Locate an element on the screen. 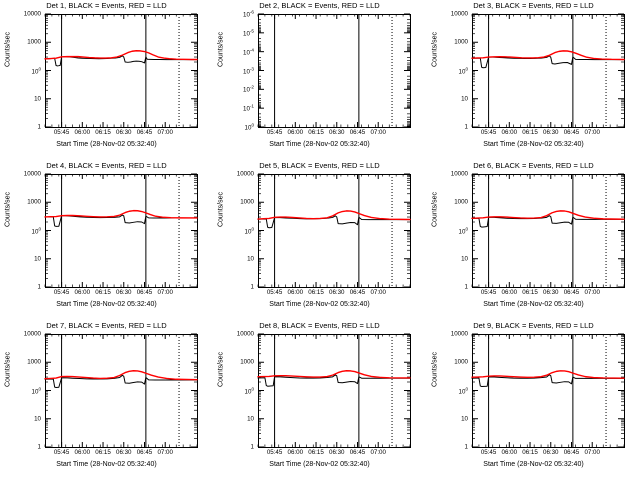 This screenshot has height=480, width=640. panel-title: Det 3, BLACK = Events, RED = LLD is located at coordinates (533, 5).